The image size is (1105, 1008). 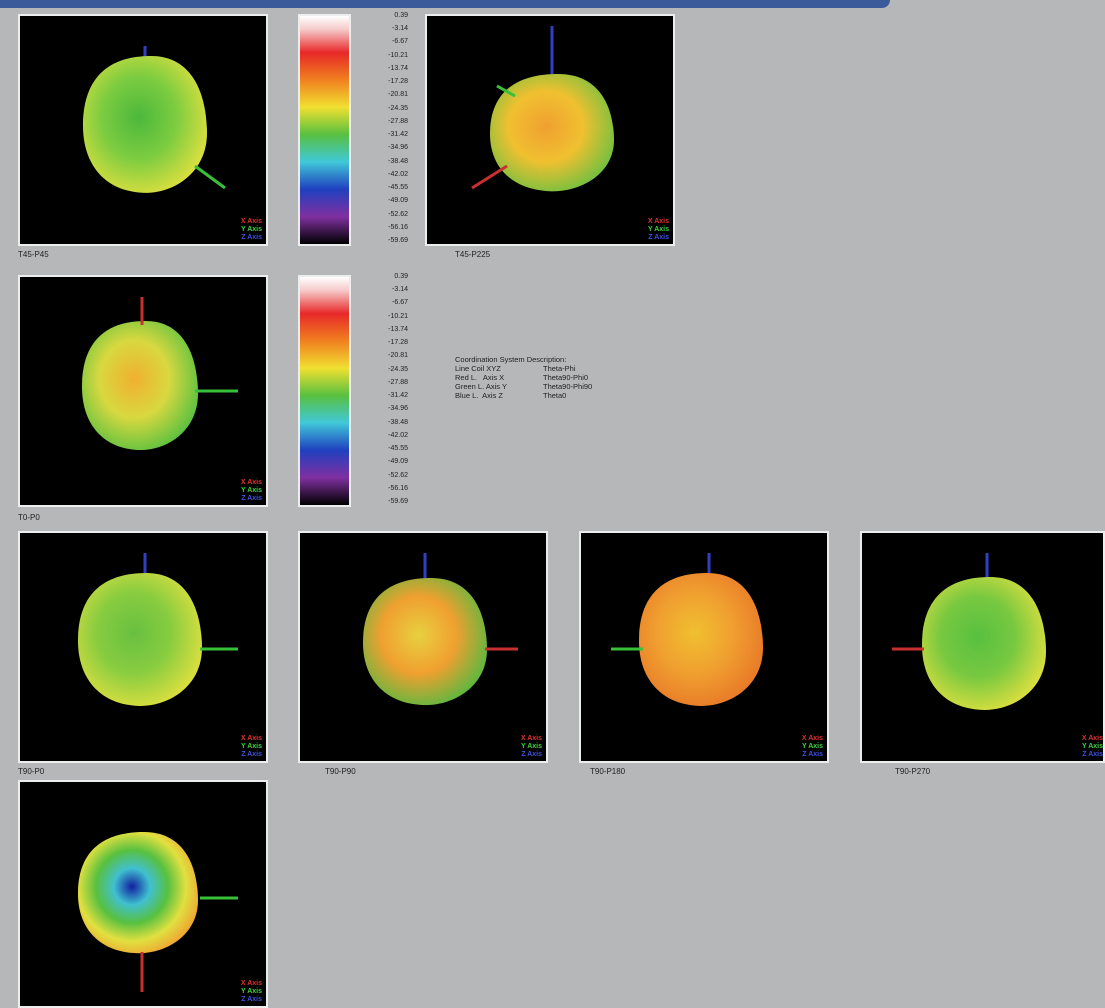 What do you see at coordinates (523, 395) in the screenshot?
I see `description-row: Blue L. Axis Z Theta0` at bounding box center [523, 395].